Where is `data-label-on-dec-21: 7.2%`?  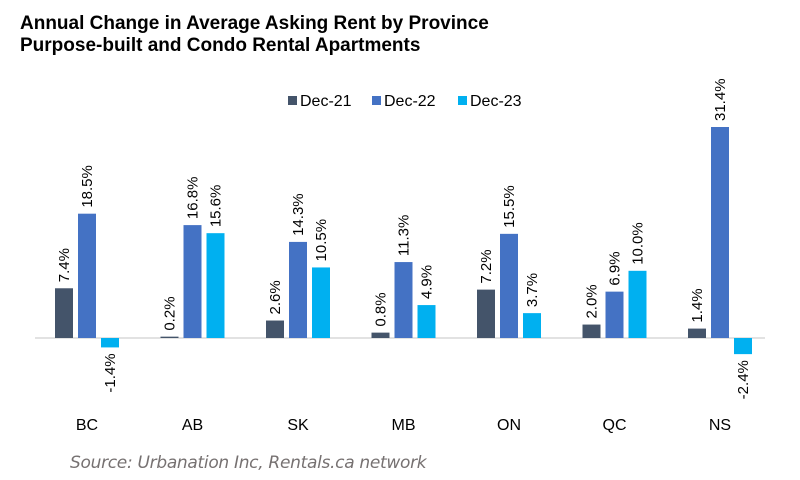 data-label-on-dec-21: 7.2% is located at coordinates (486, 266).